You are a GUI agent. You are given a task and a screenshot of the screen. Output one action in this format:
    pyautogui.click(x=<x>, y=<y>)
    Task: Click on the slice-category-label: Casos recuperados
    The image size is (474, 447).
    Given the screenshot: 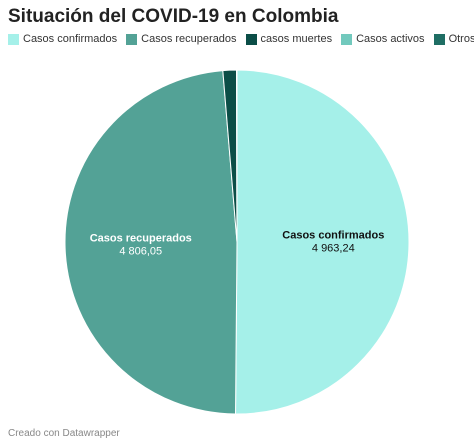 What is the action you would take?
    pyautogui.click(x=141, y=239)
    